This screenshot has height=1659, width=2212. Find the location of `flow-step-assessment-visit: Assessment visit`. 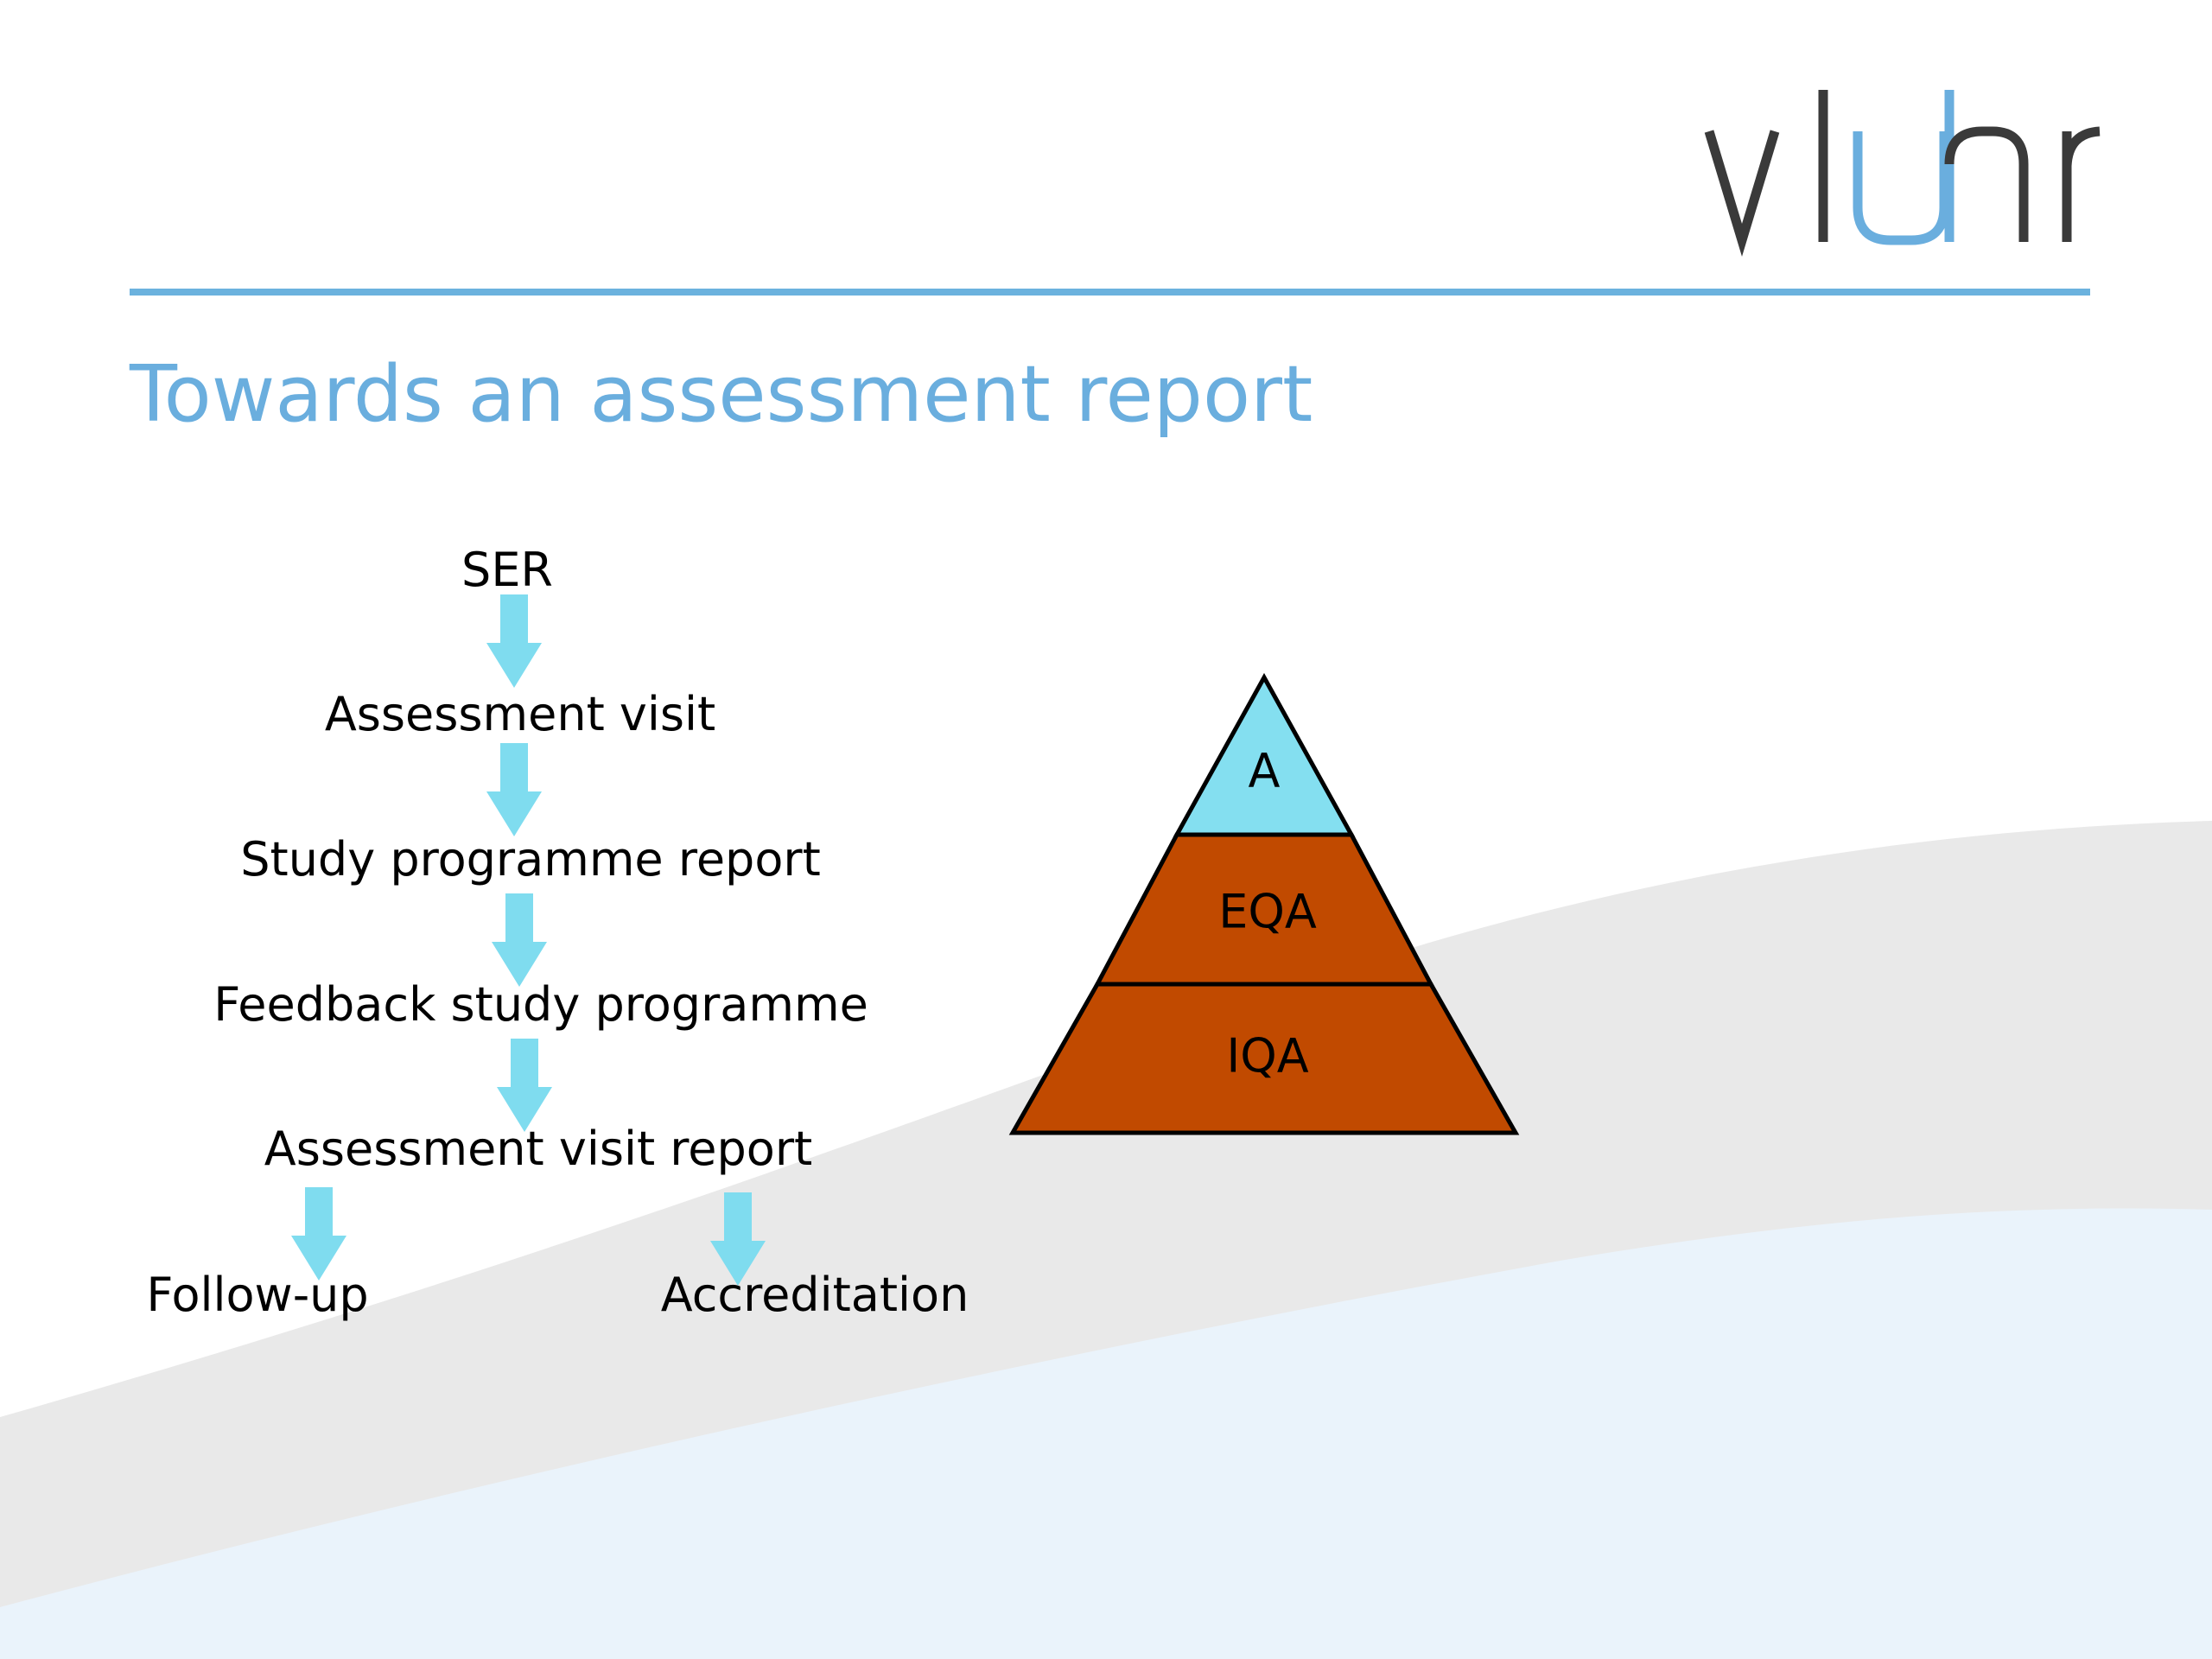

flow-step-assessment-visit: Assessment visit is located at coordinates (520, 714).